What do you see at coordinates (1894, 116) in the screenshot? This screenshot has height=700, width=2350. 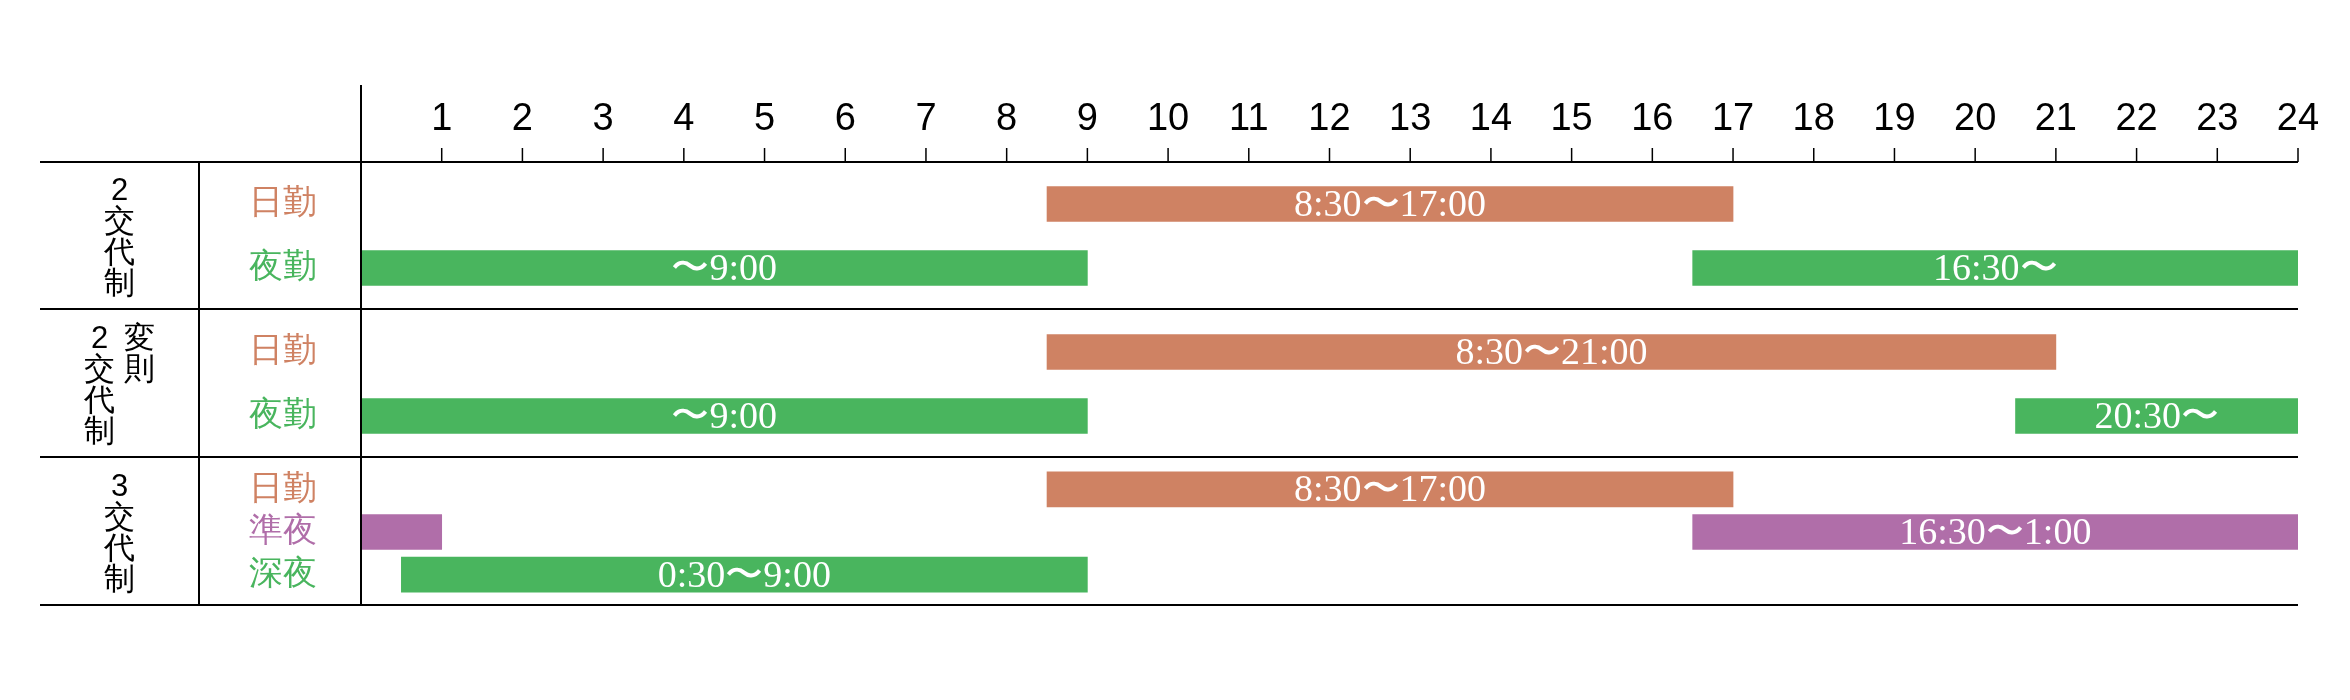 I see `x-tick-label: 19` at bounding box center [1894, 116].